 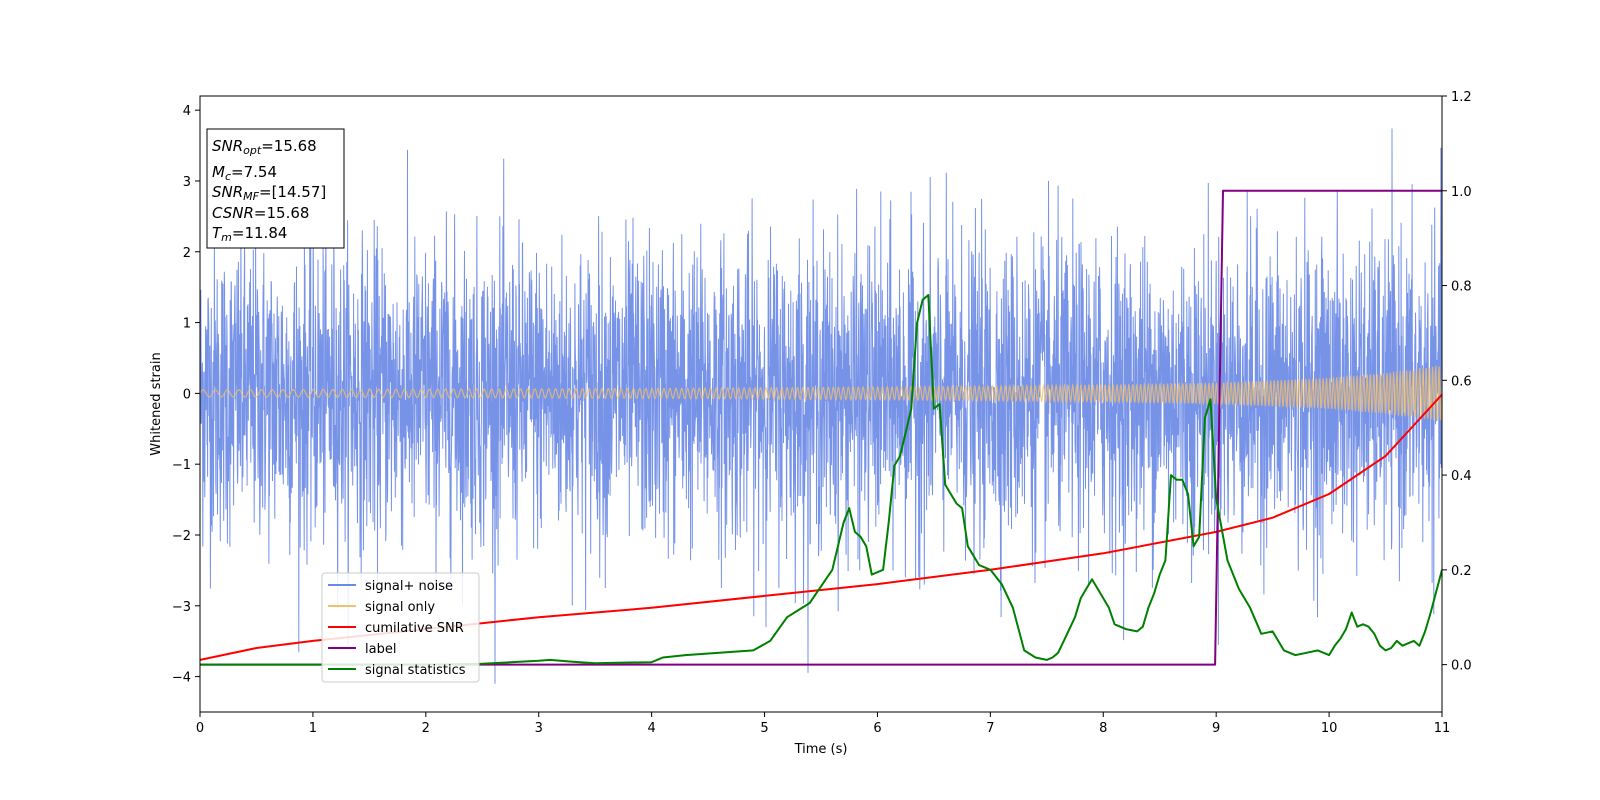 I want to click on legend-label-signal-noise: signal+ noise, so click(x=409, y=586).